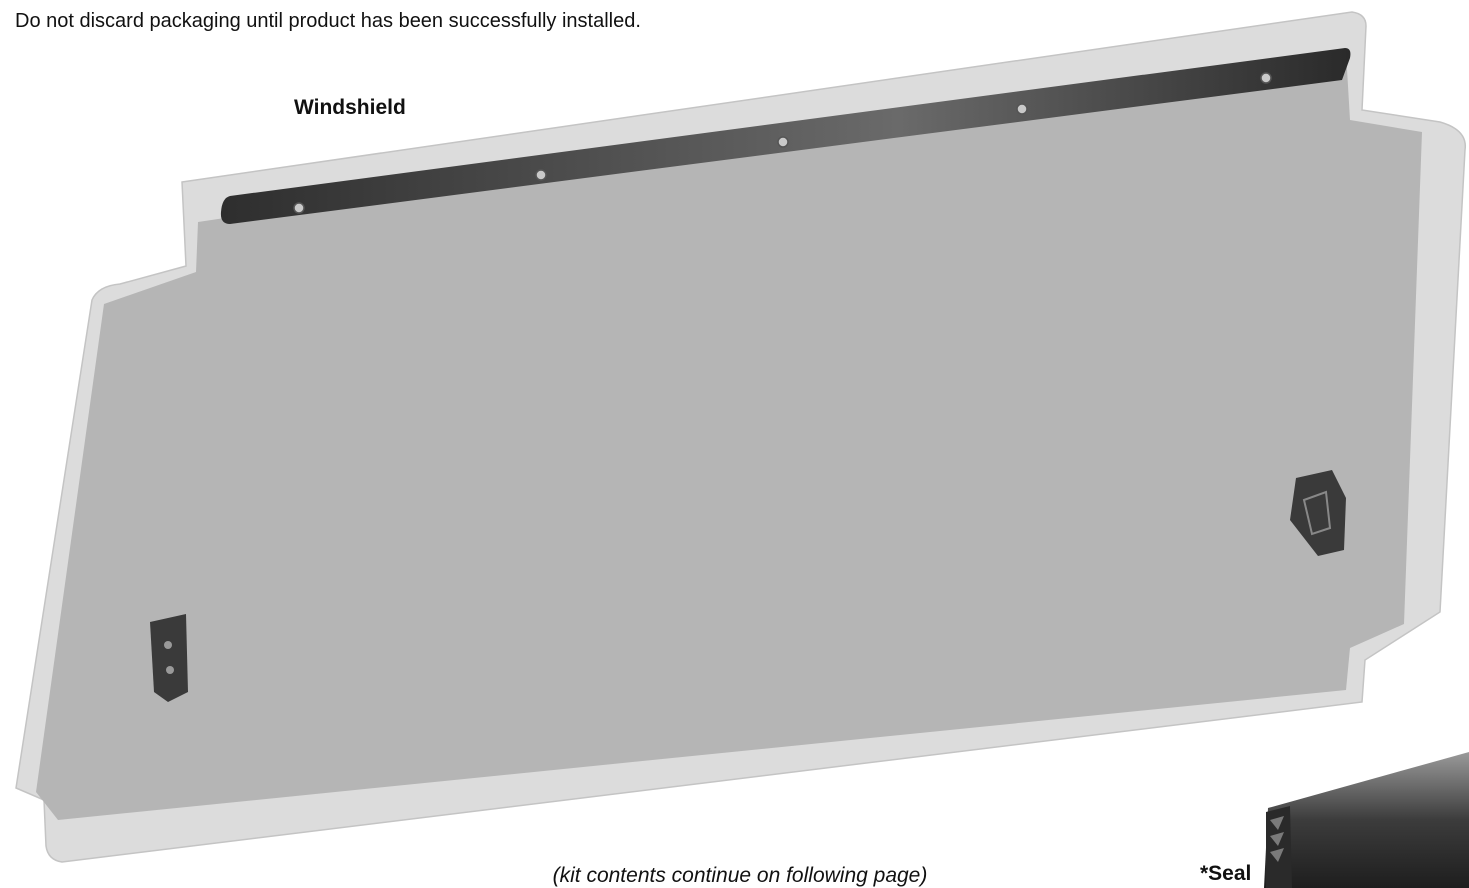 This screenshot has height=888, width=1469. I want to click on seal-illustration, so click(1366, 820).